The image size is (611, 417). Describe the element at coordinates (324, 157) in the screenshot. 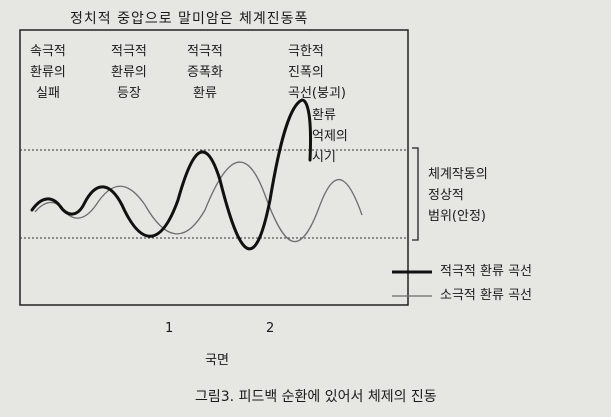

I see `suppression-label-line-3: 시기` at that location.